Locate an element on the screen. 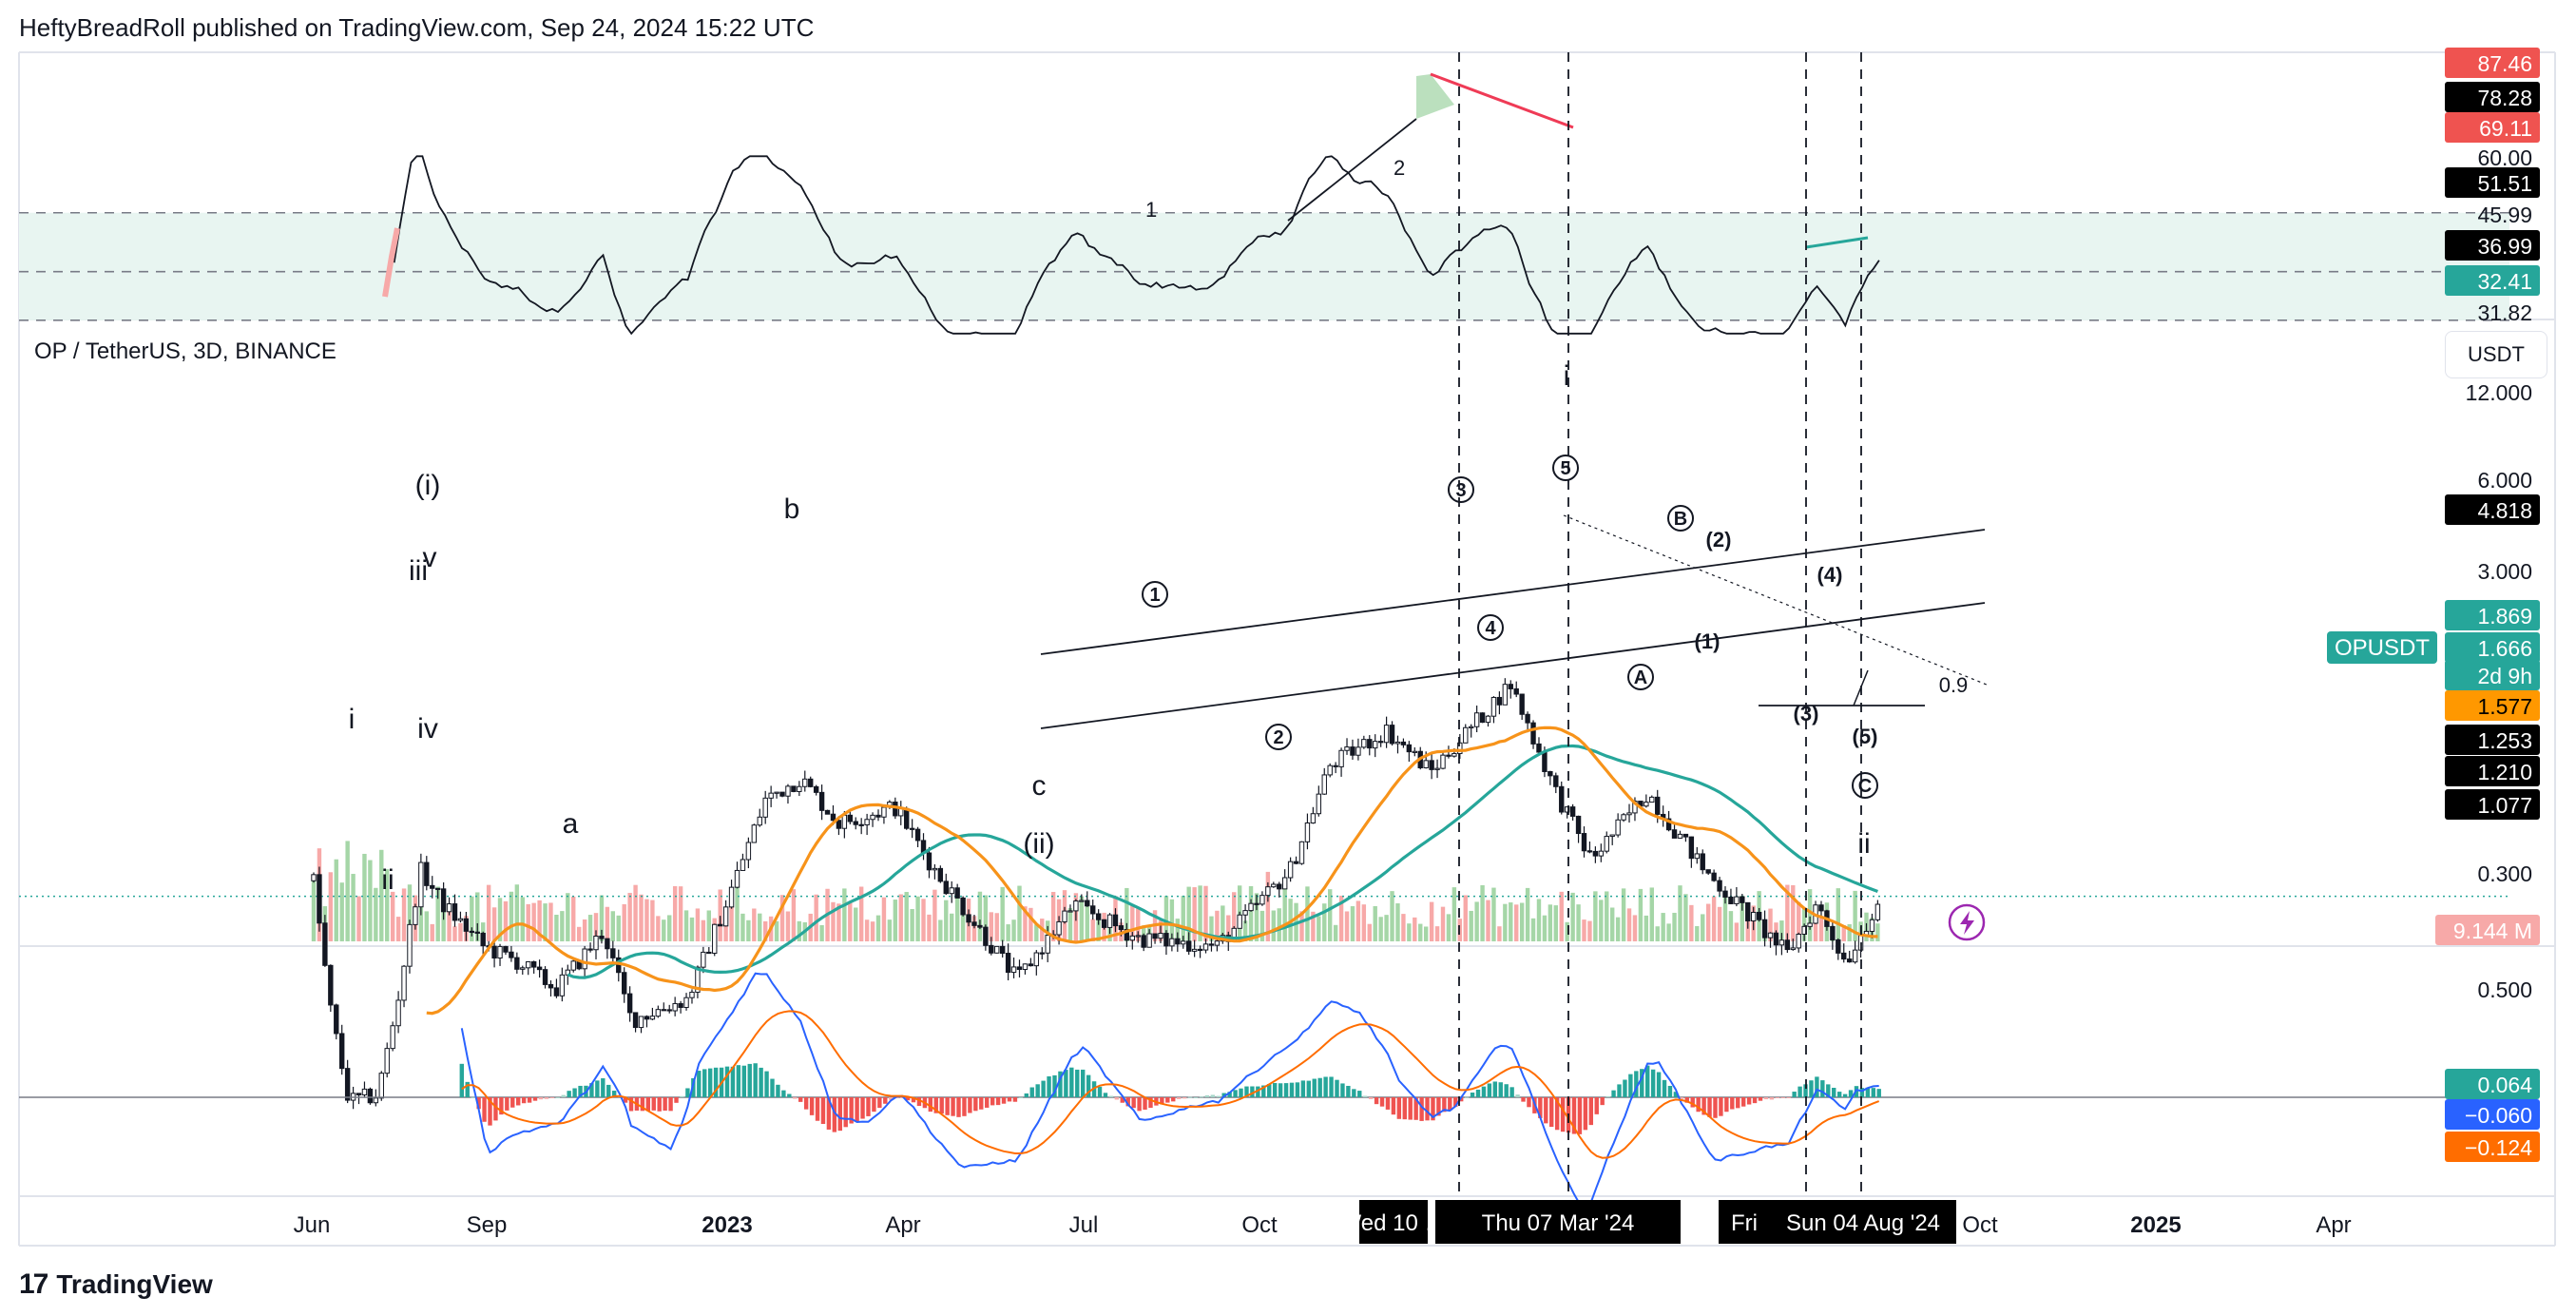  time-axis-label: Apr is located at coordinates (902, 1225).